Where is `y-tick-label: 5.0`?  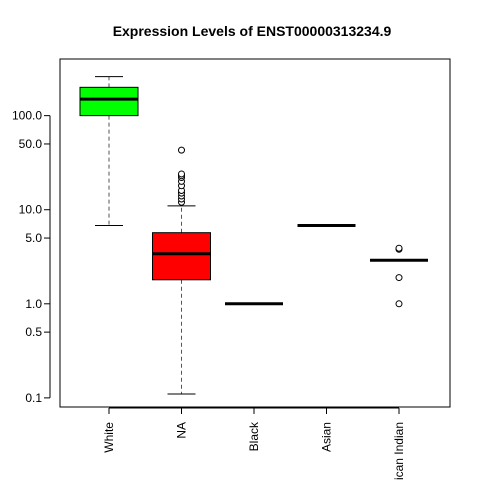
y-tick-label: 5.0 is located at coordinates (33, 238).